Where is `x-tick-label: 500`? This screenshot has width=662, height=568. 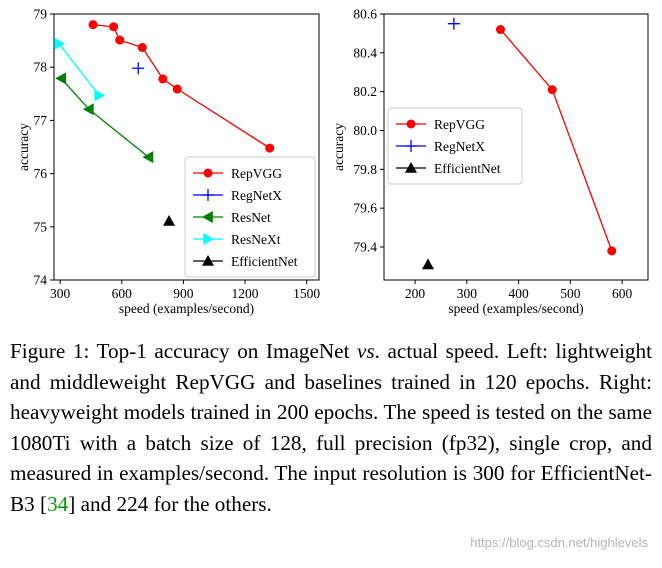 x-tick-label: 500 is located at coordinates (570, 293).